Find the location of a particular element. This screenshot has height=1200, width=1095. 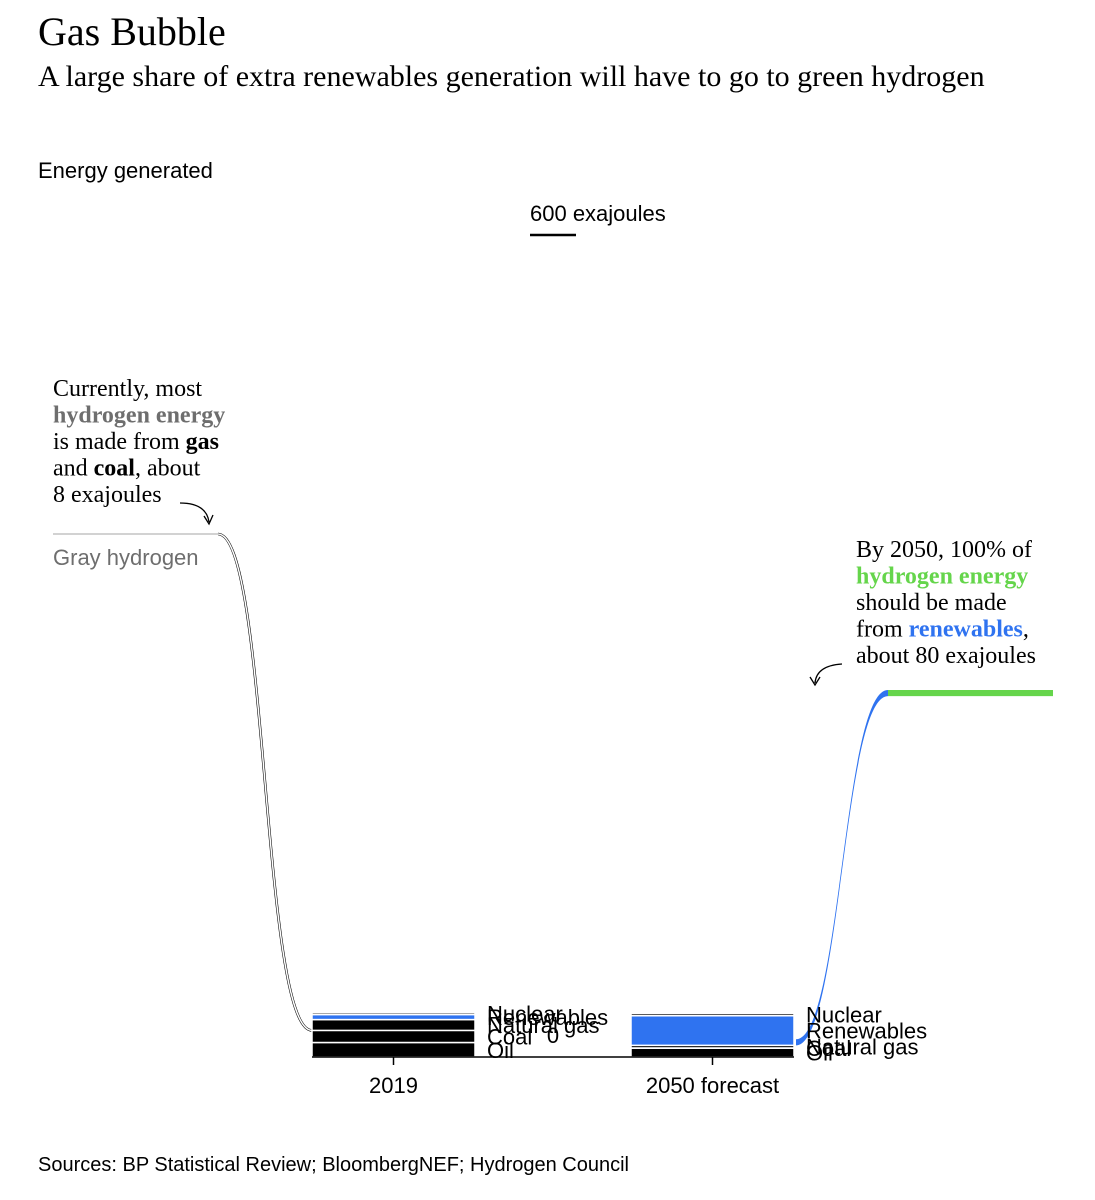

bar-segment-2019-renewables is located at coordinates (393, 1017).